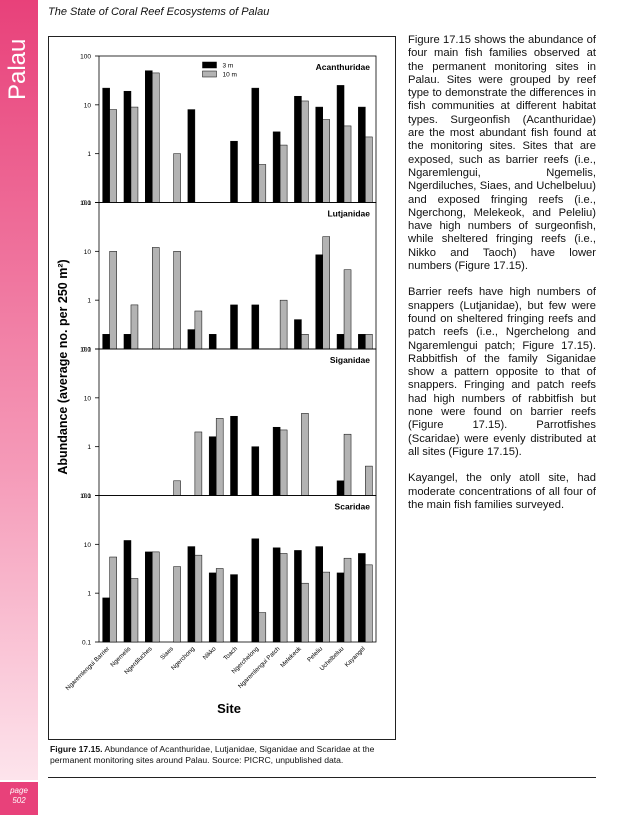 The height and width of the screenshot is (815, 630). Describe the element at coordinates (350, 360) in the screenshot. I see `panel-title: Siganidae` at that location.